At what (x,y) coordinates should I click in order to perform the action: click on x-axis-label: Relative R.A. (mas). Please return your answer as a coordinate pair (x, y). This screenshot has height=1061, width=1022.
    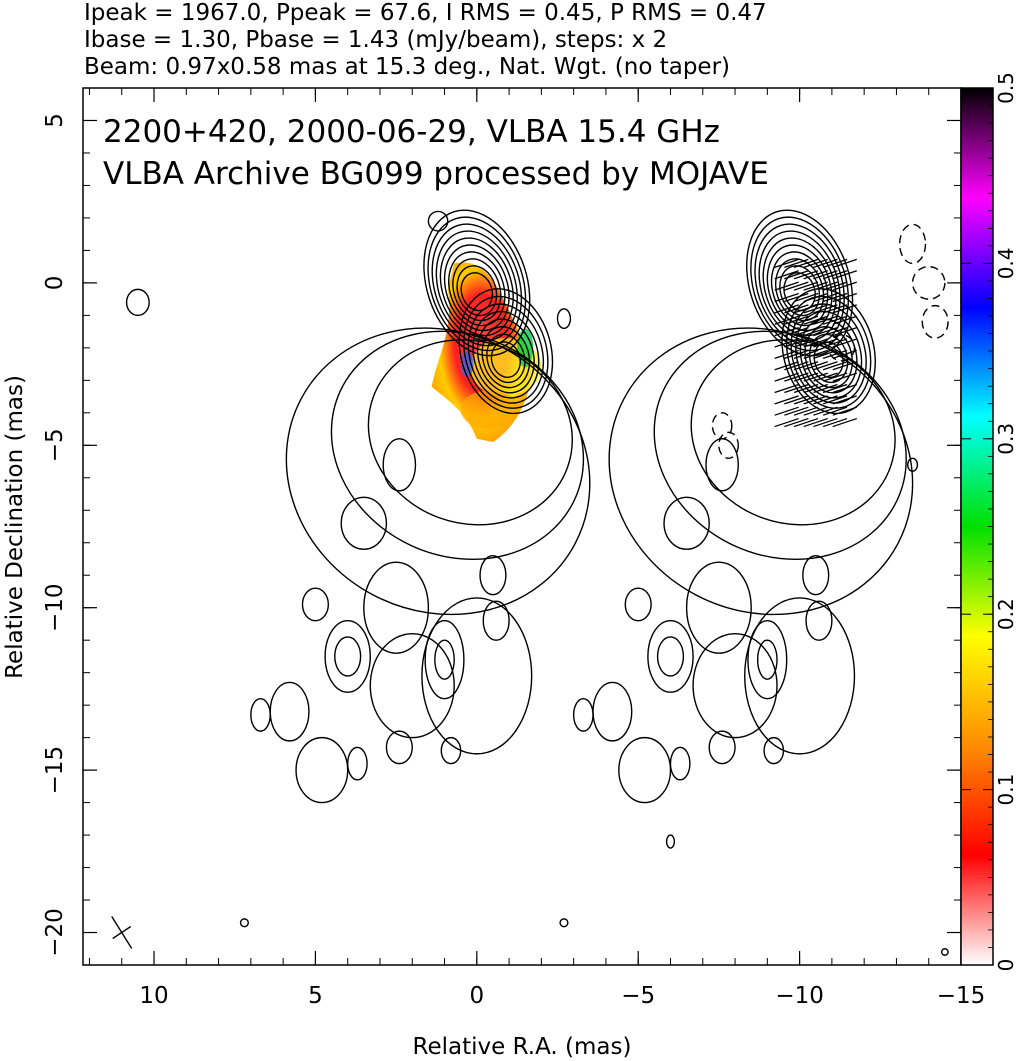
    Looking at the image, I should click on (522, 1047).